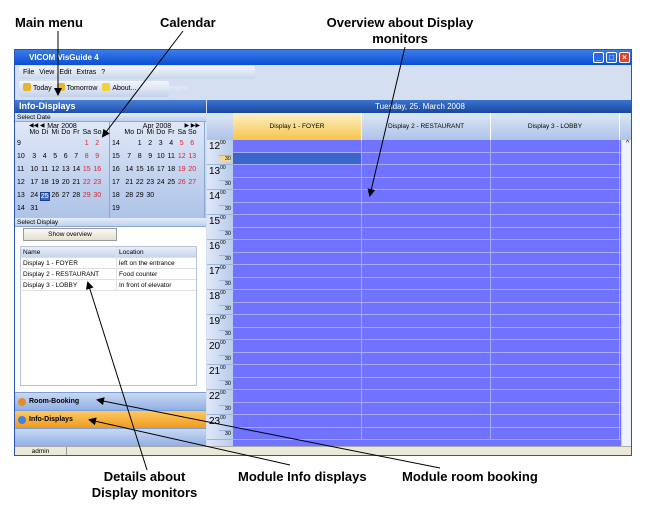  I want to click on calendar-day: 4, so click(171, 143).